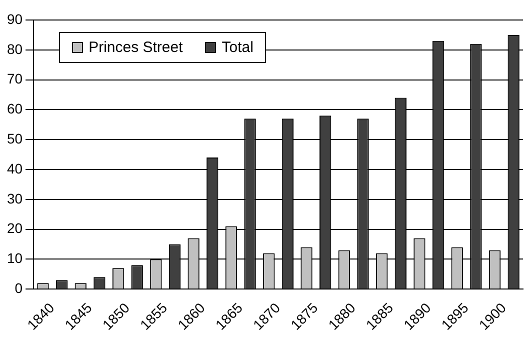  I want to click on y-tick-label: 40, so click(14, 168).